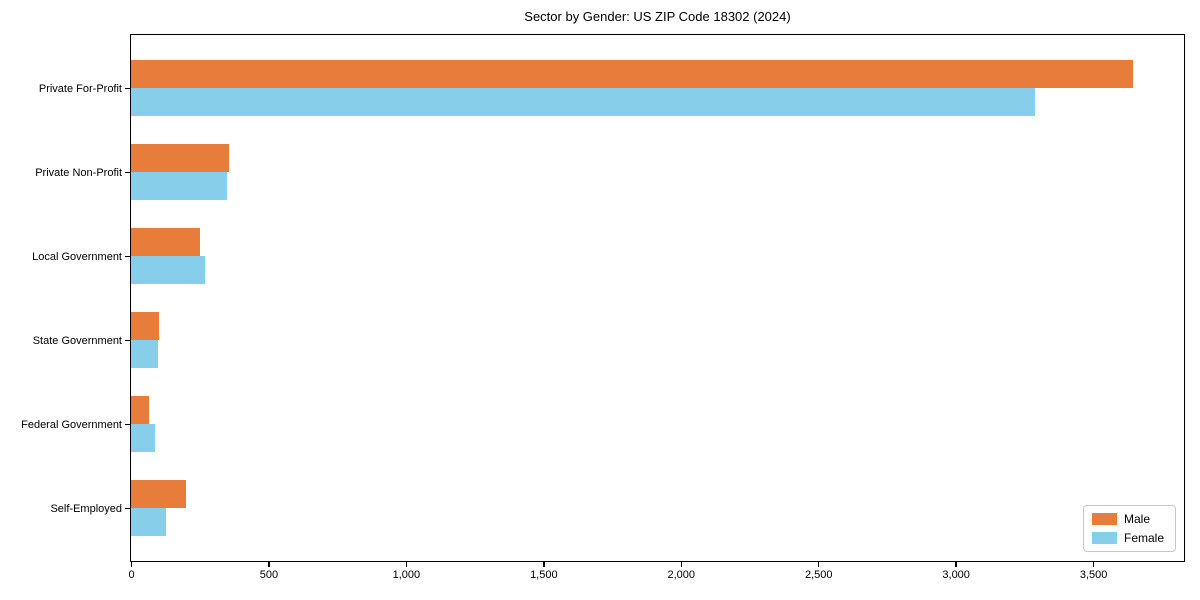 Image resolution: width=1200 pixels, height=600 pixels. I want to click on x-tick-label-0: 0, so click(131, 575).